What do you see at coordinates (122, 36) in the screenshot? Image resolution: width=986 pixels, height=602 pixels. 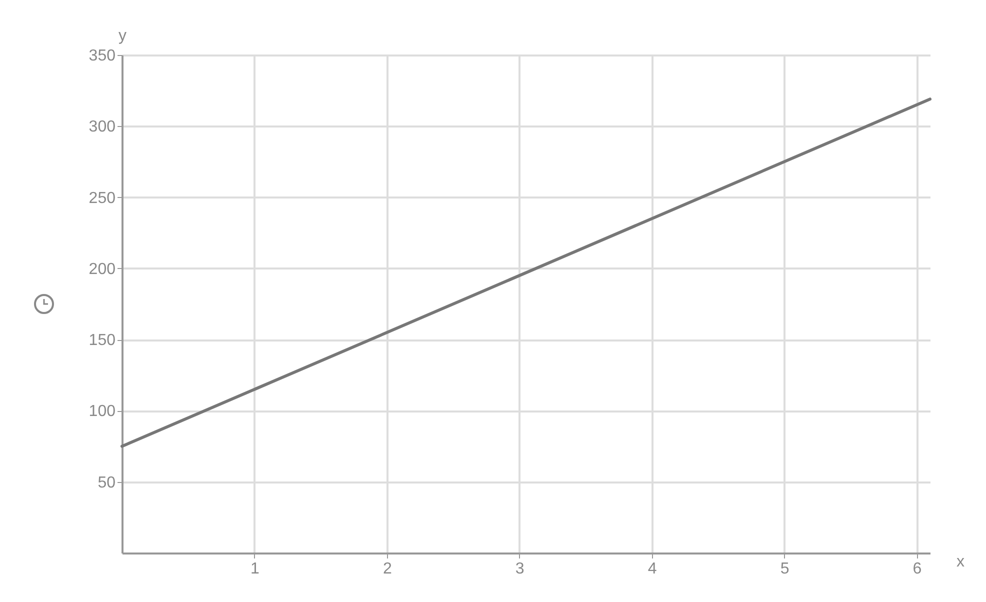 I see `y-axis-title: y` at bounding box center [122, 36].